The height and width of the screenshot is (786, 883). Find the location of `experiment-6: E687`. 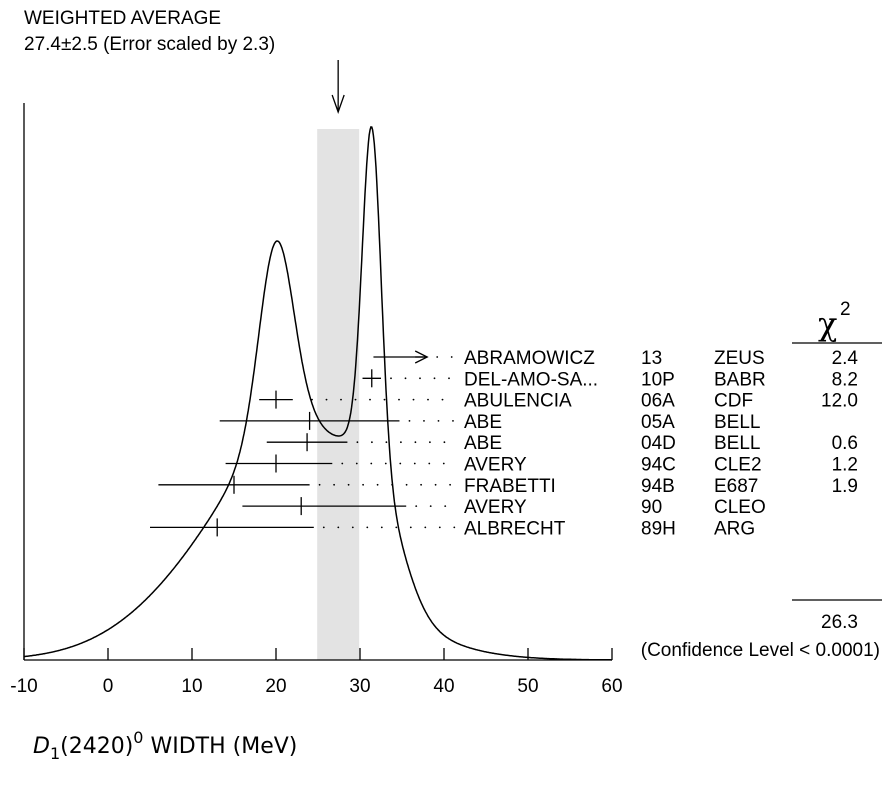

experiment-6: E687 is located at coordinates (736, 486).